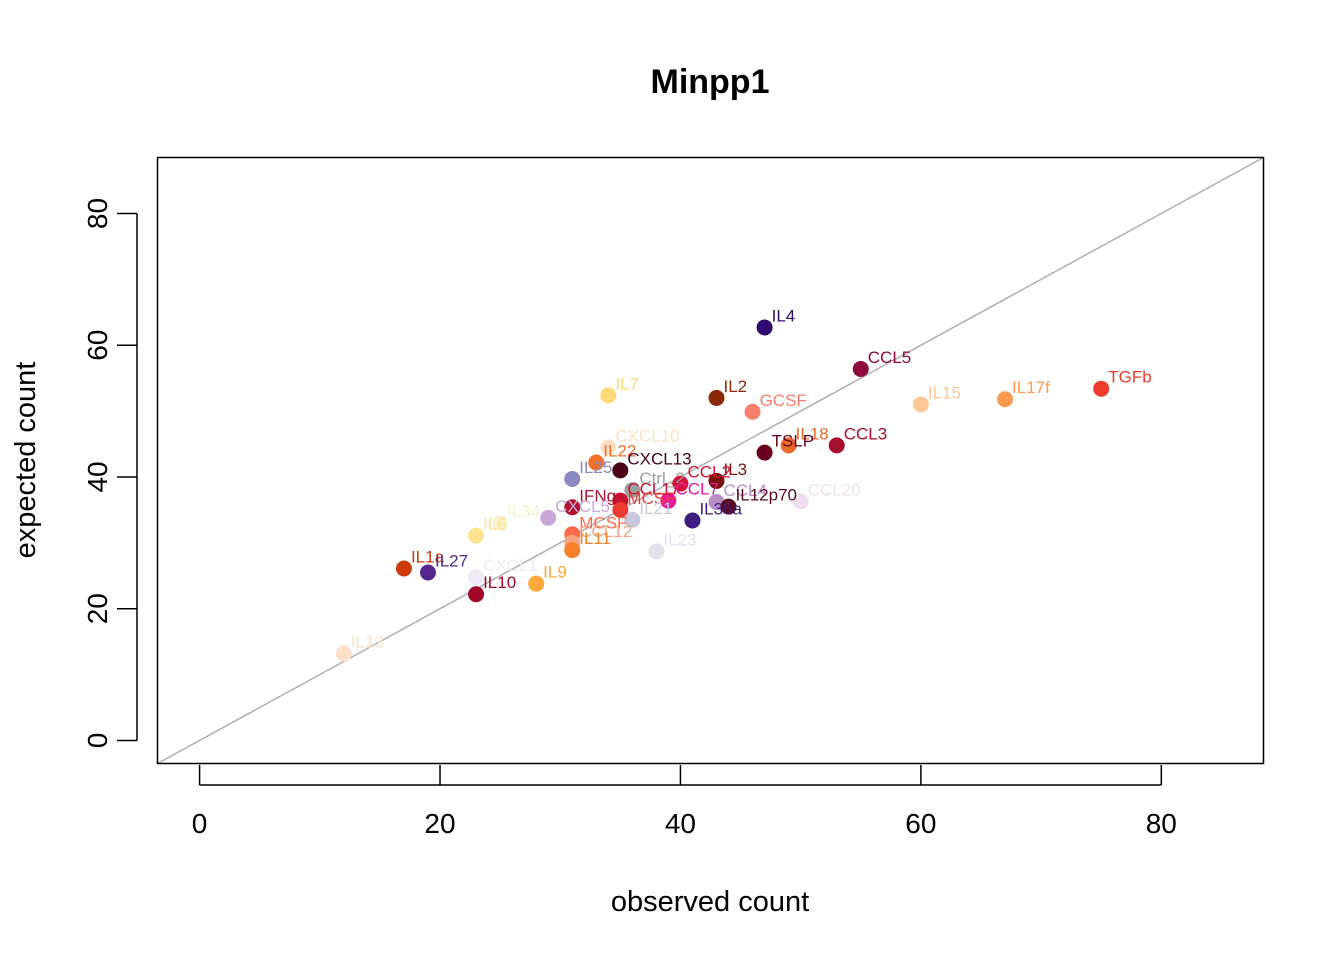 This screenshot has width=1344, height=960. What do you see at coordinates (920, 823) in the screenshot?
I see `x-tick-label: 60` at bounding box center [920, 823].